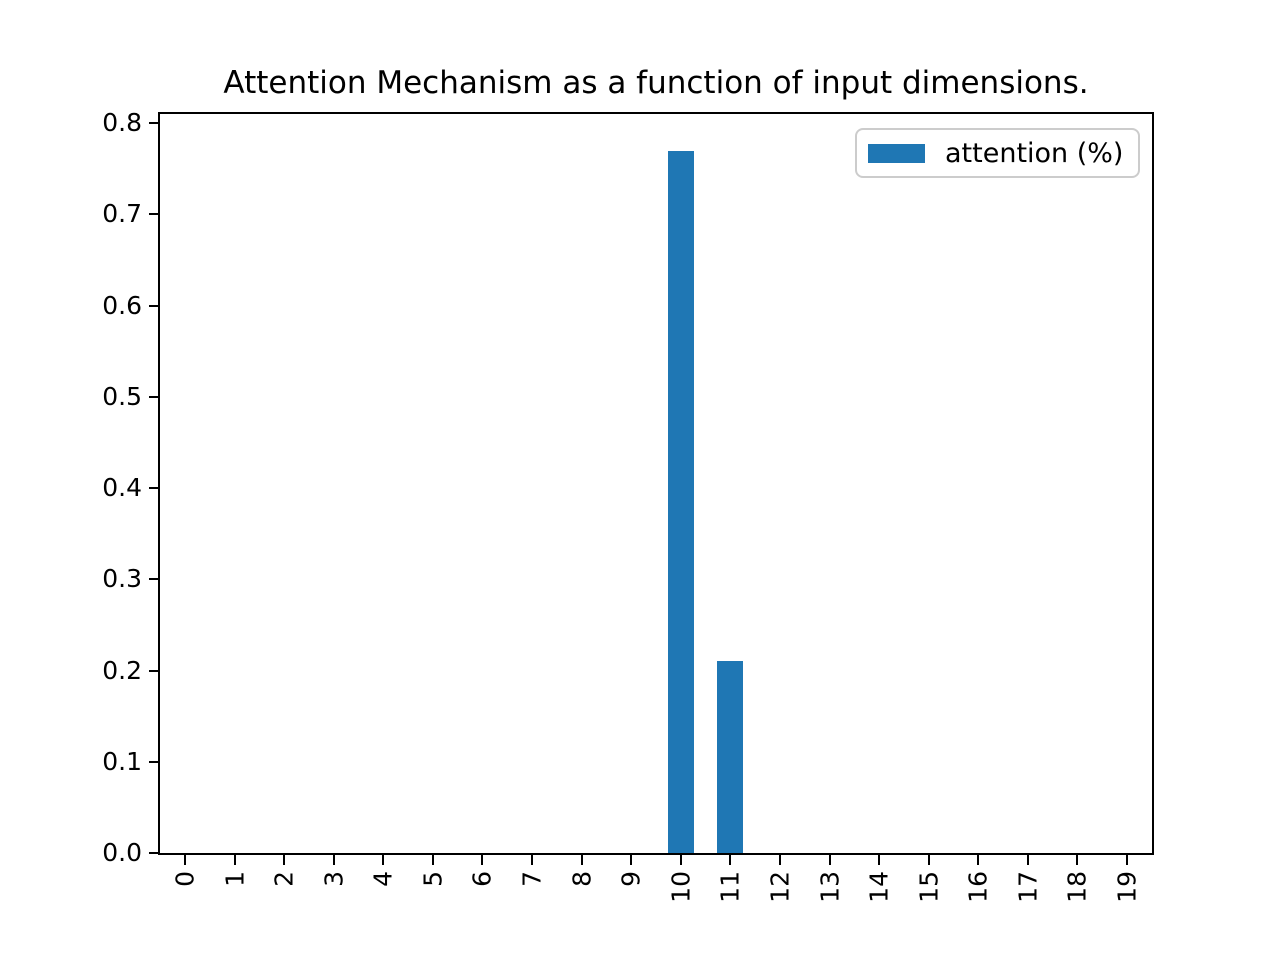 The image size is (1280, 960). I want to click on x-tick-label: 5, so click(433, 879).